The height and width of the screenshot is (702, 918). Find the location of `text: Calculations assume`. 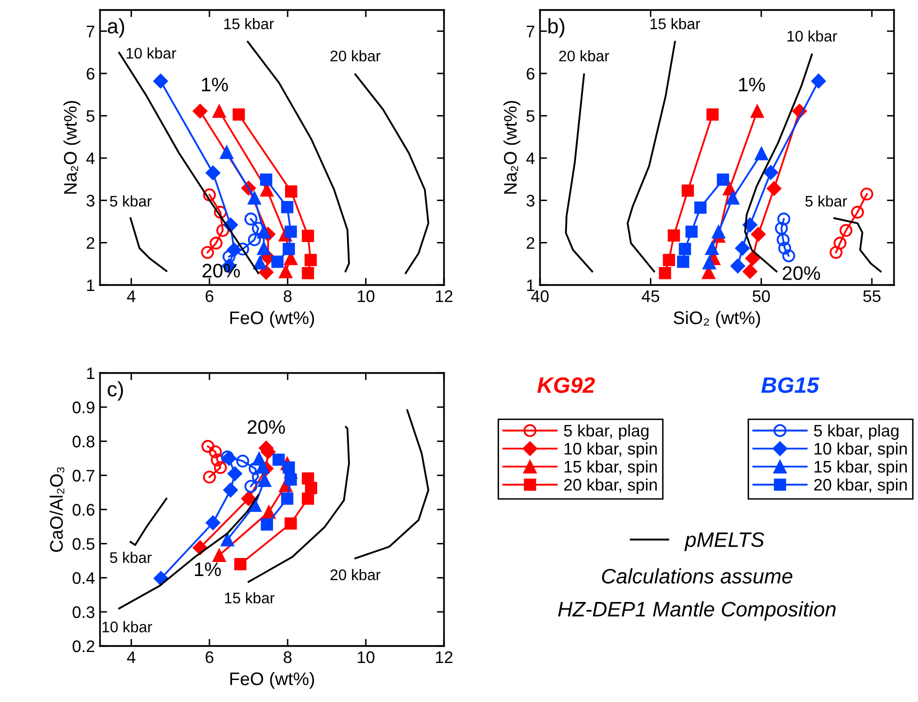

text: Calculations assume is located at coordinates (697, 576).